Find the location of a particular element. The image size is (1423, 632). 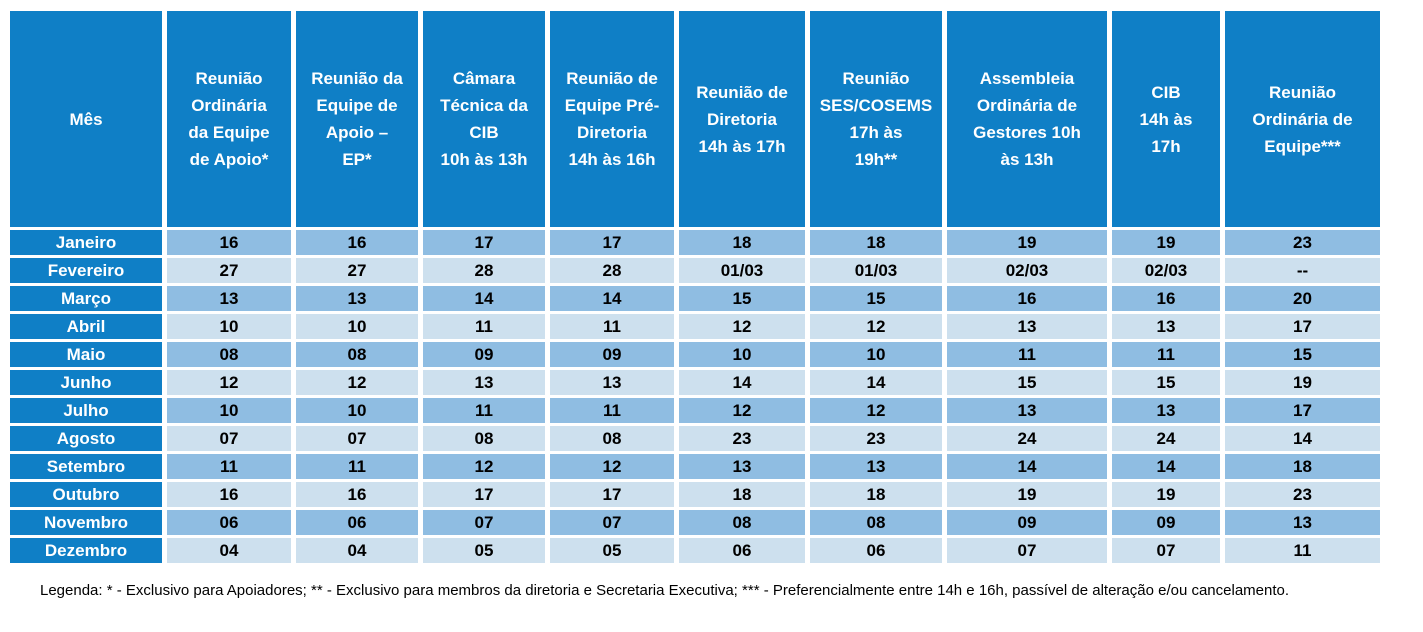

column-header-mes: Mês is located at coordinates (86, 119).